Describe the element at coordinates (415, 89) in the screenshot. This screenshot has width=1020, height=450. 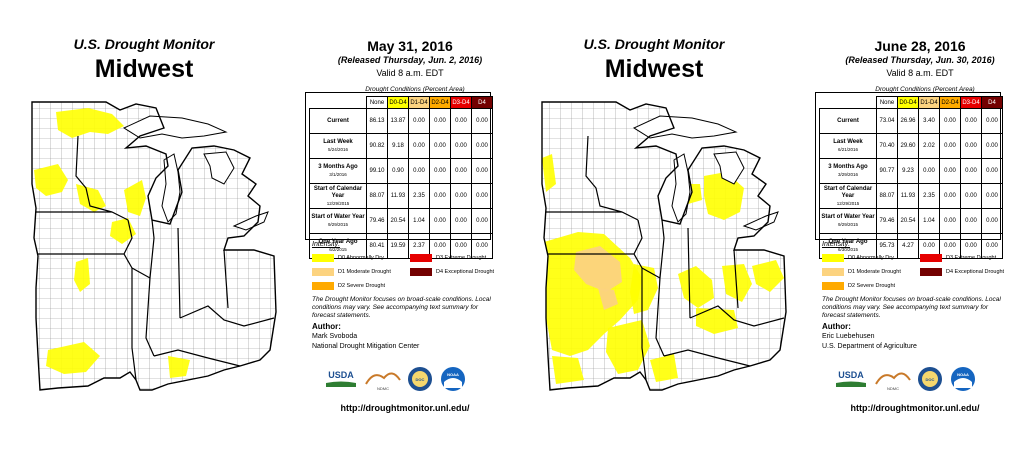
I see `conditions-title: Drought Conditions (Percent Area)` at that location.